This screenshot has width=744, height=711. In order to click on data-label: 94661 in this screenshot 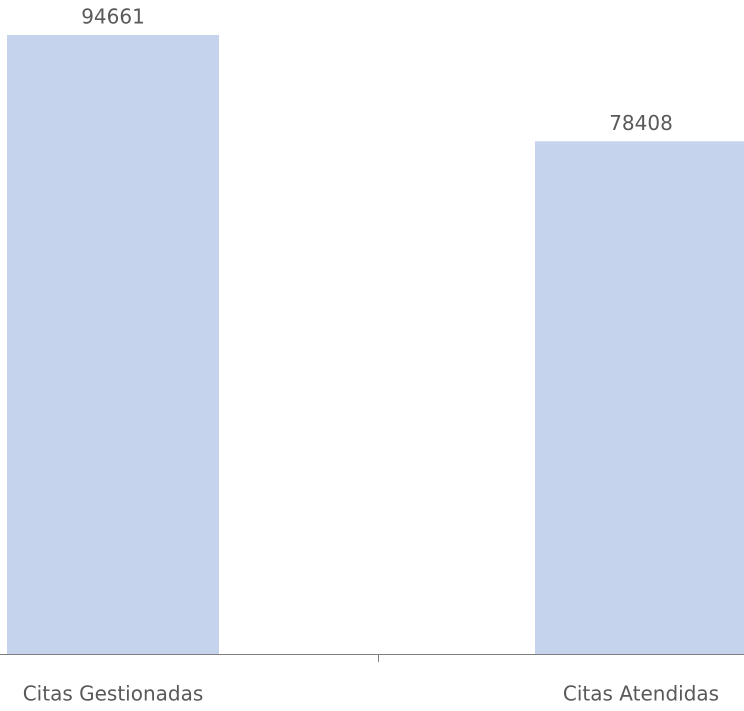, I will do `click(113, 17)`.